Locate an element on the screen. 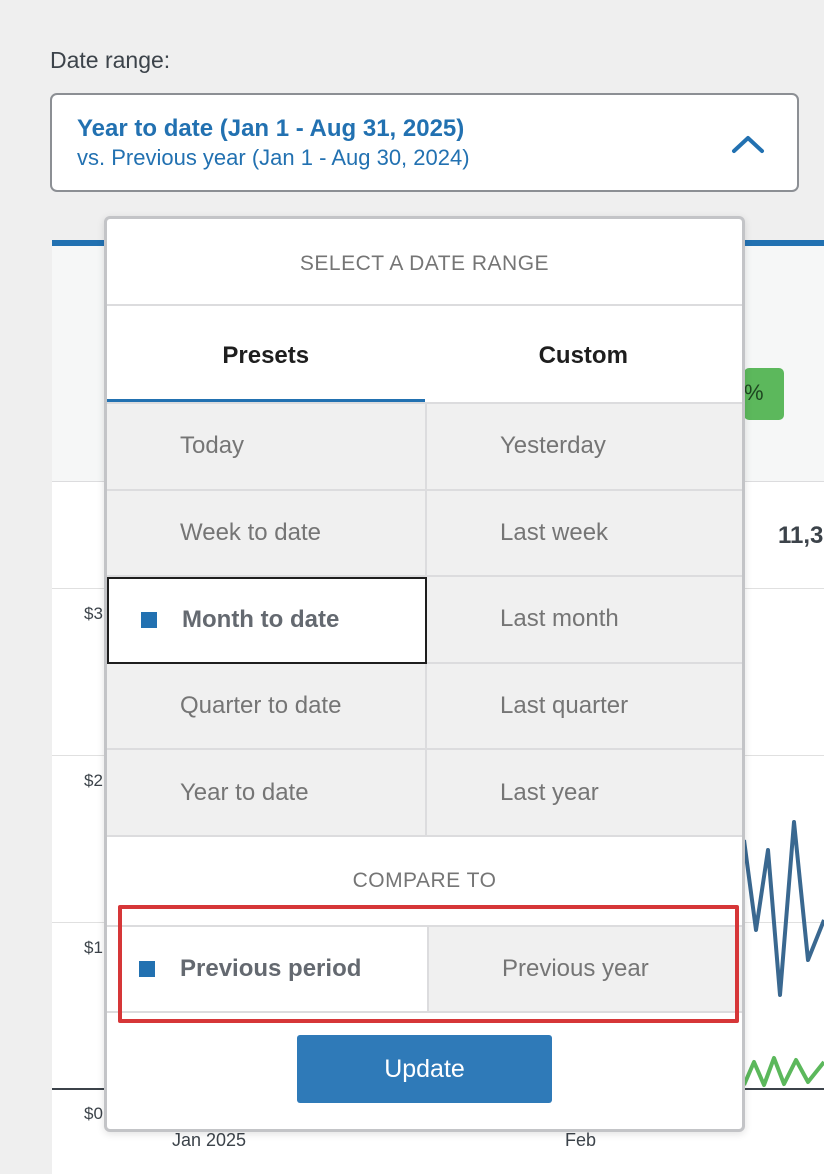 The image size is (824, 1174). chart-y-label: $1 is located at coordinates (93, 947).